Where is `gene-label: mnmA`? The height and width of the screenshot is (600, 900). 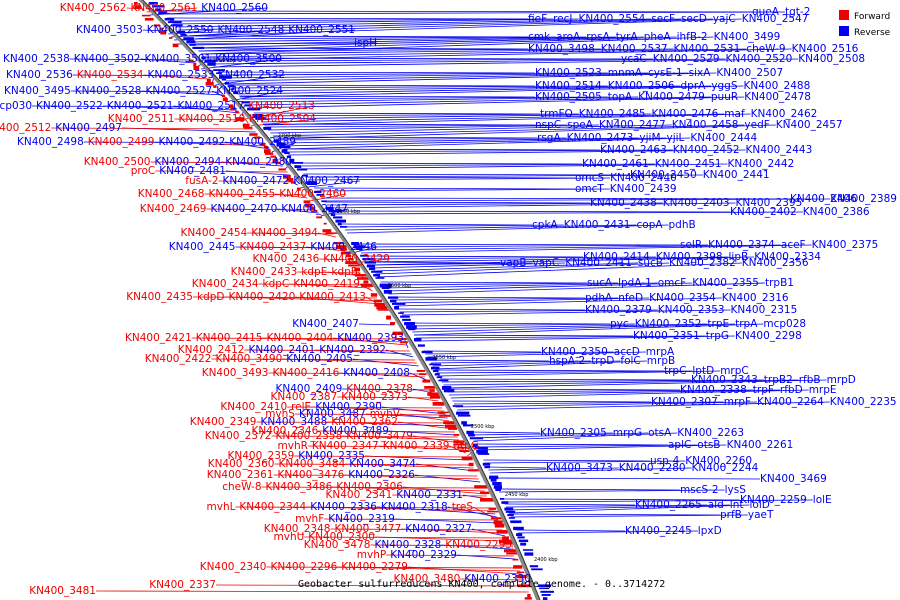
gene-label: mnmA is located at coordinates (625, 73).